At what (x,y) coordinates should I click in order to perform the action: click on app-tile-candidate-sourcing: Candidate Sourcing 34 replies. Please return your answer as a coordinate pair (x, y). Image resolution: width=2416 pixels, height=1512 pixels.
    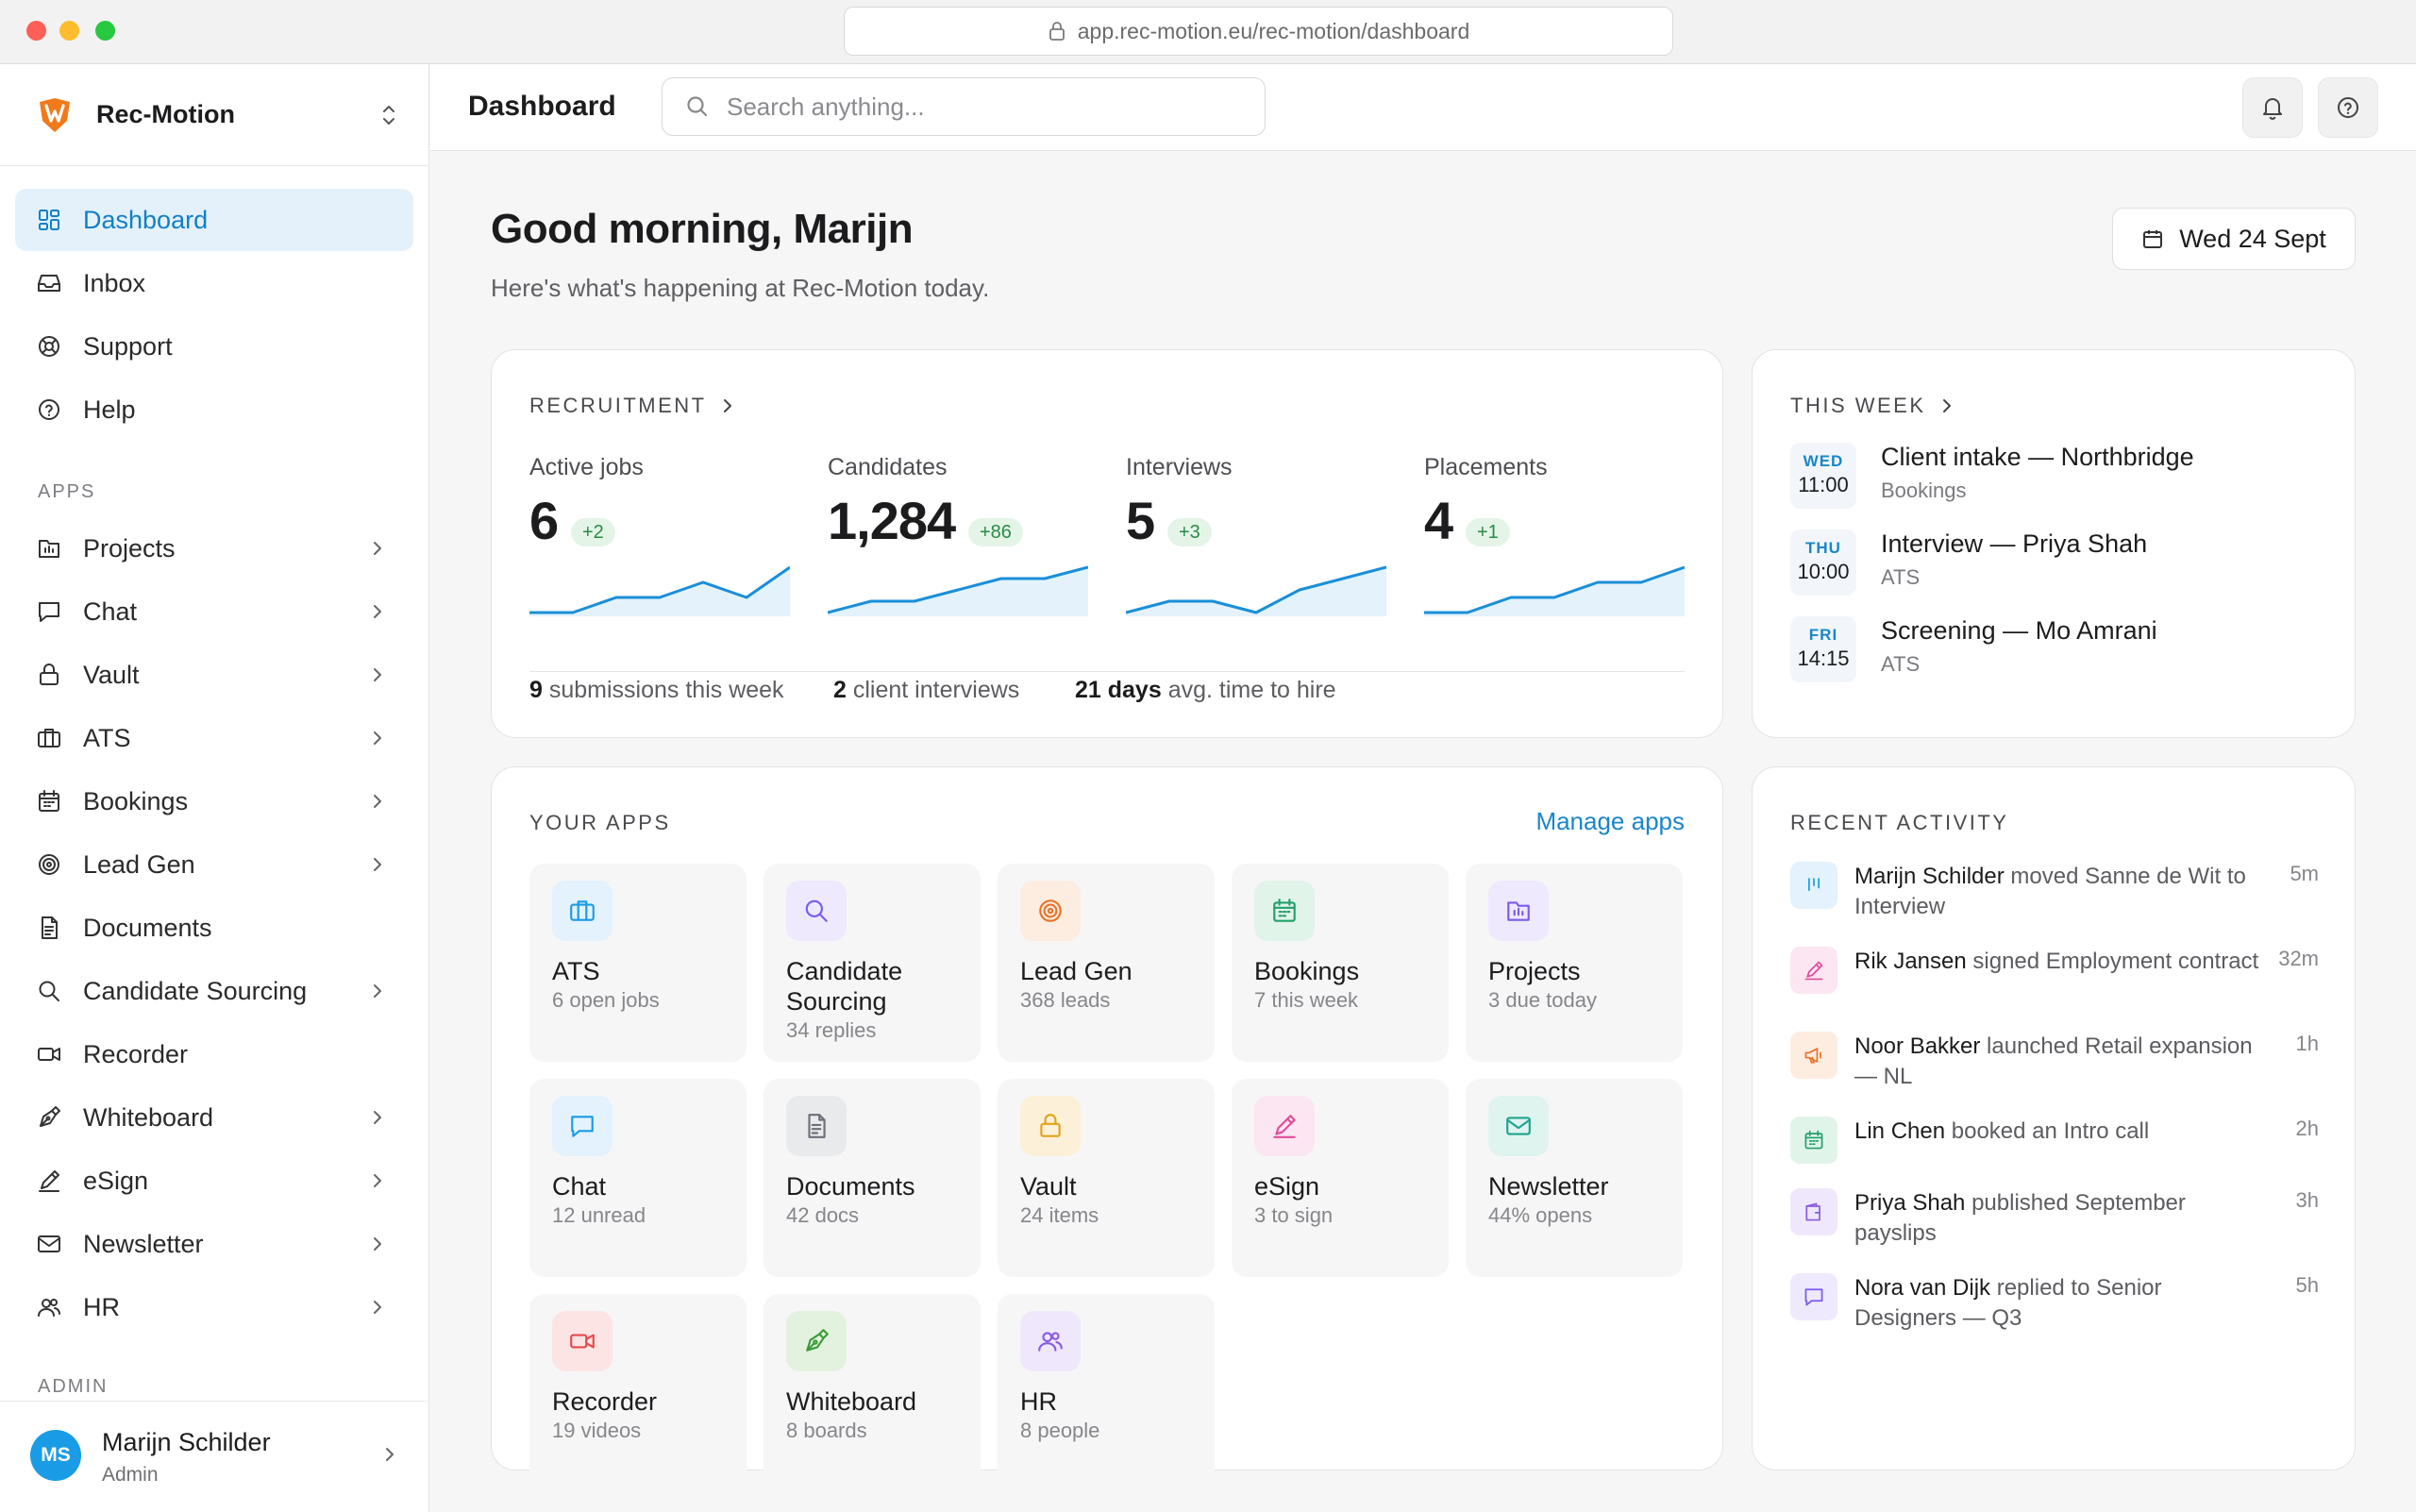
    Looking at the image, I should click on (872, 963).